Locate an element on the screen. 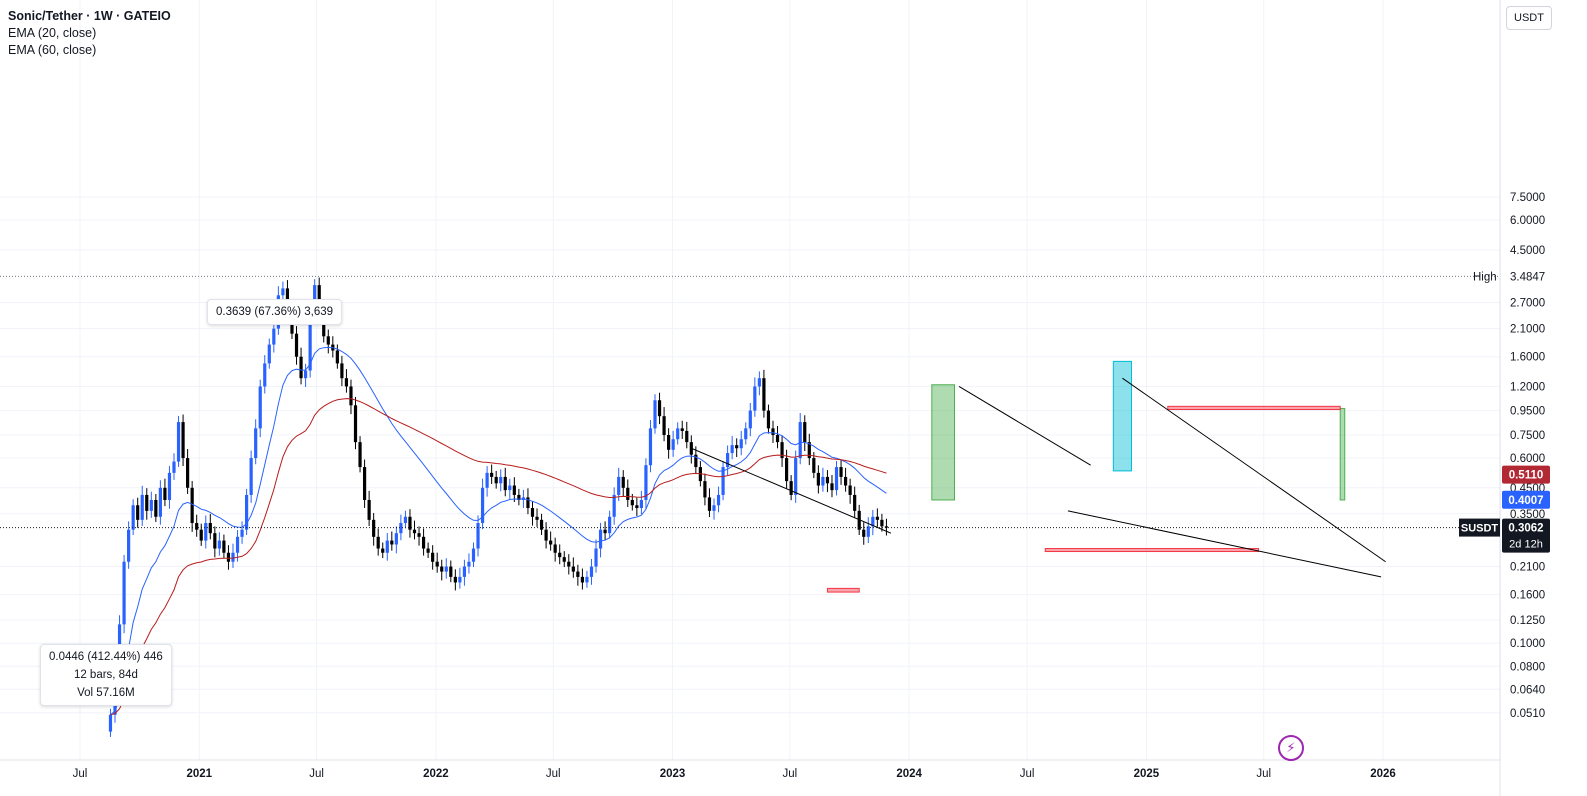 This screenshot has width=1587, height=796. currency-unit-button: USDT is located at coordinates (1529, 18).